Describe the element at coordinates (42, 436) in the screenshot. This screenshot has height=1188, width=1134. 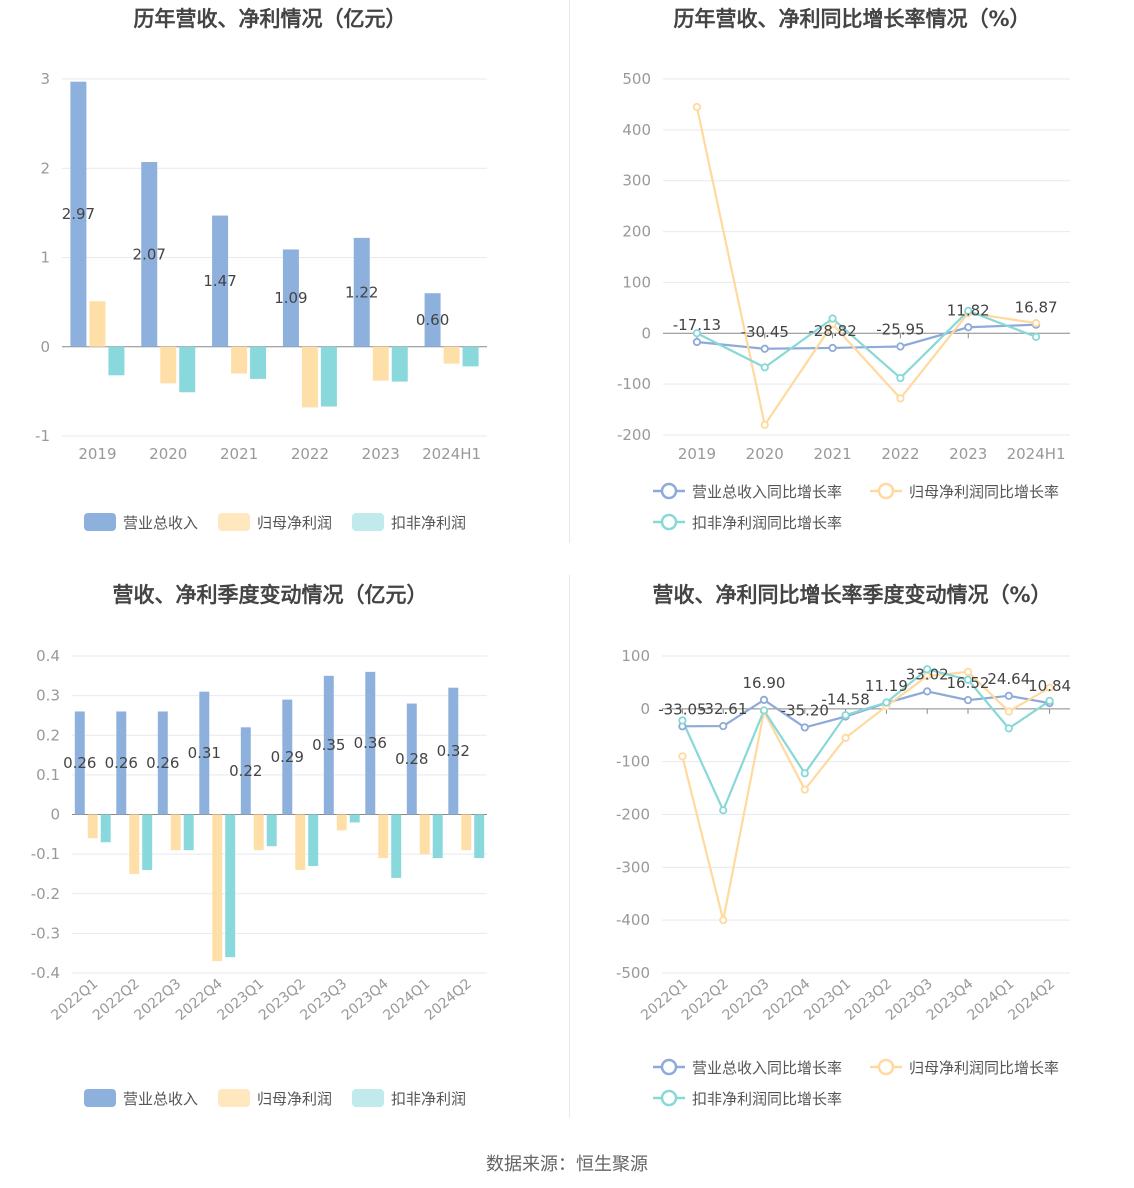
I see `y-tick-label: -1` at that location.